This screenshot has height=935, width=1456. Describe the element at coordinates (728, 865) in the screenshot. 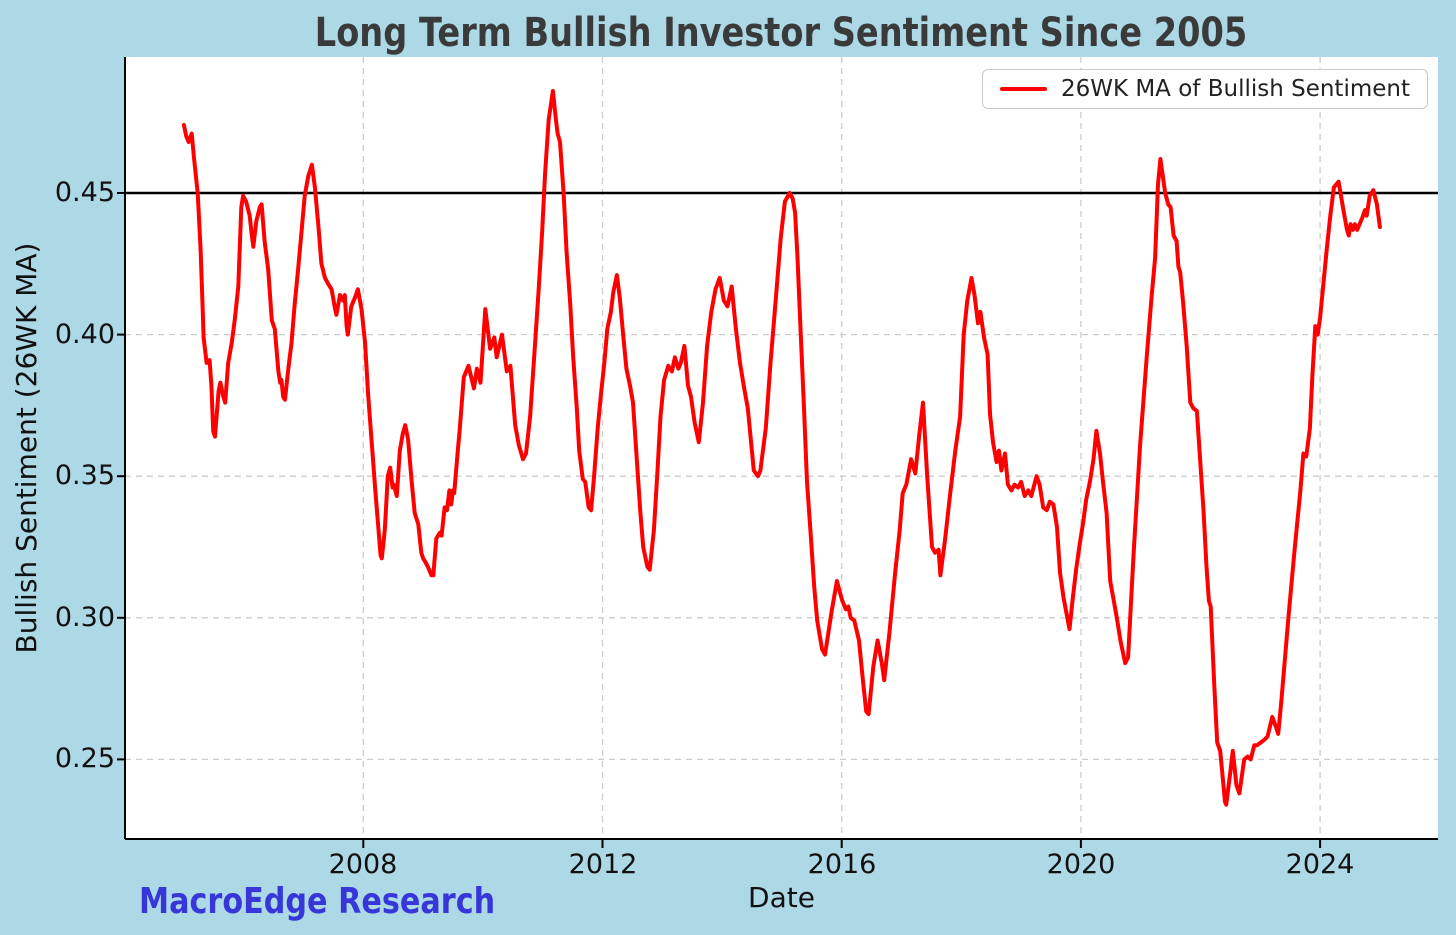

I see `x-tick-labels: 2008 2012 2016 2020 2024` at that location.